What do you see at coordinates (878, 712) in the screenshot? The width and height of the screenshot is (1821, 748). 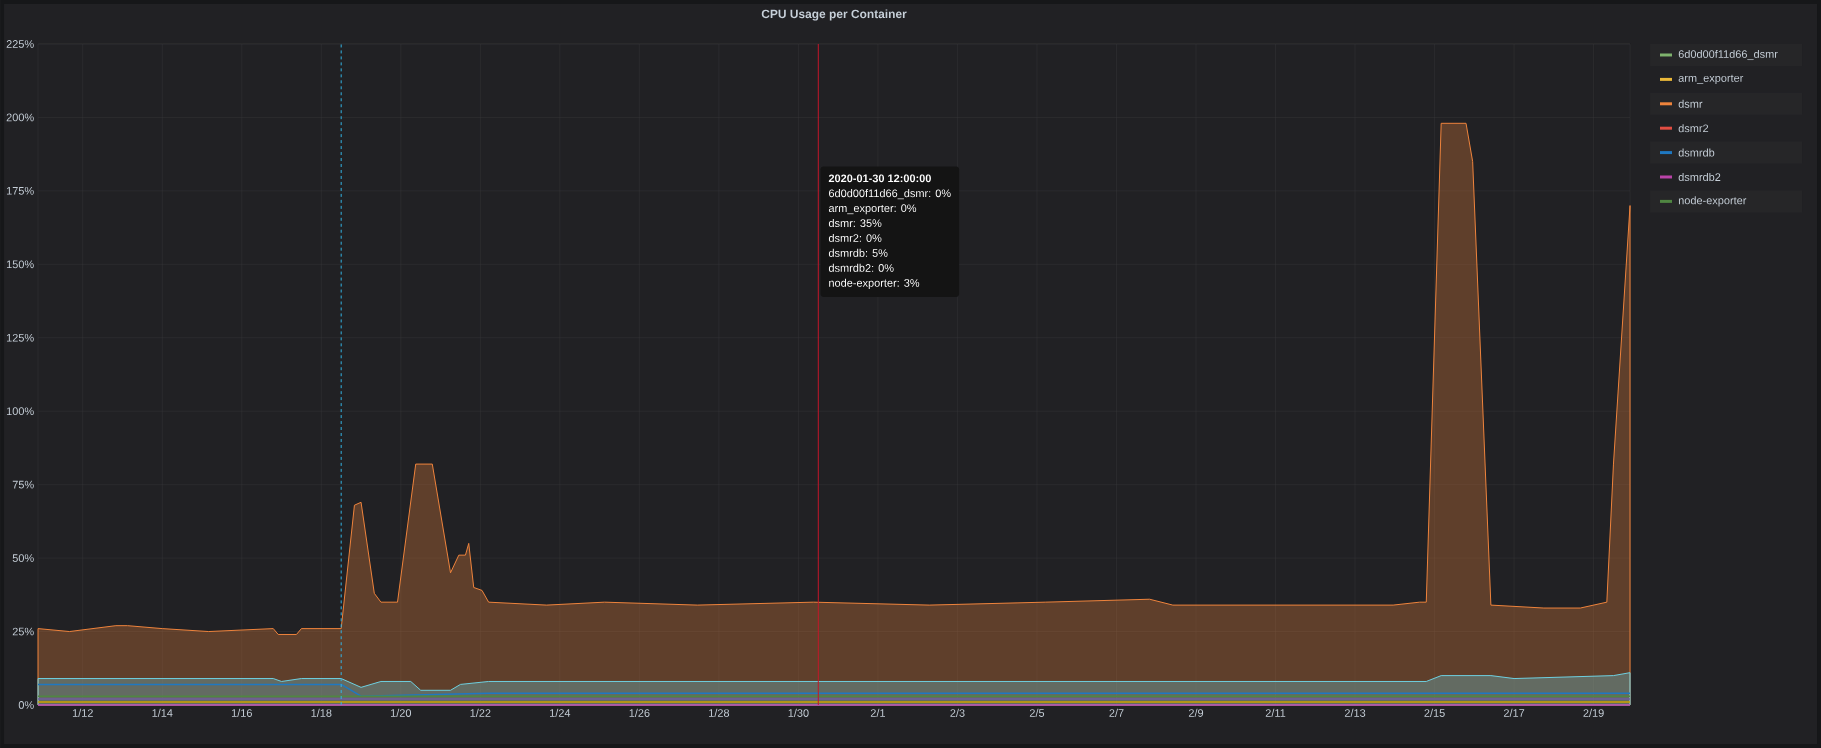 I see `x-tick-label: 2/1` at bounding box center [878, 712].